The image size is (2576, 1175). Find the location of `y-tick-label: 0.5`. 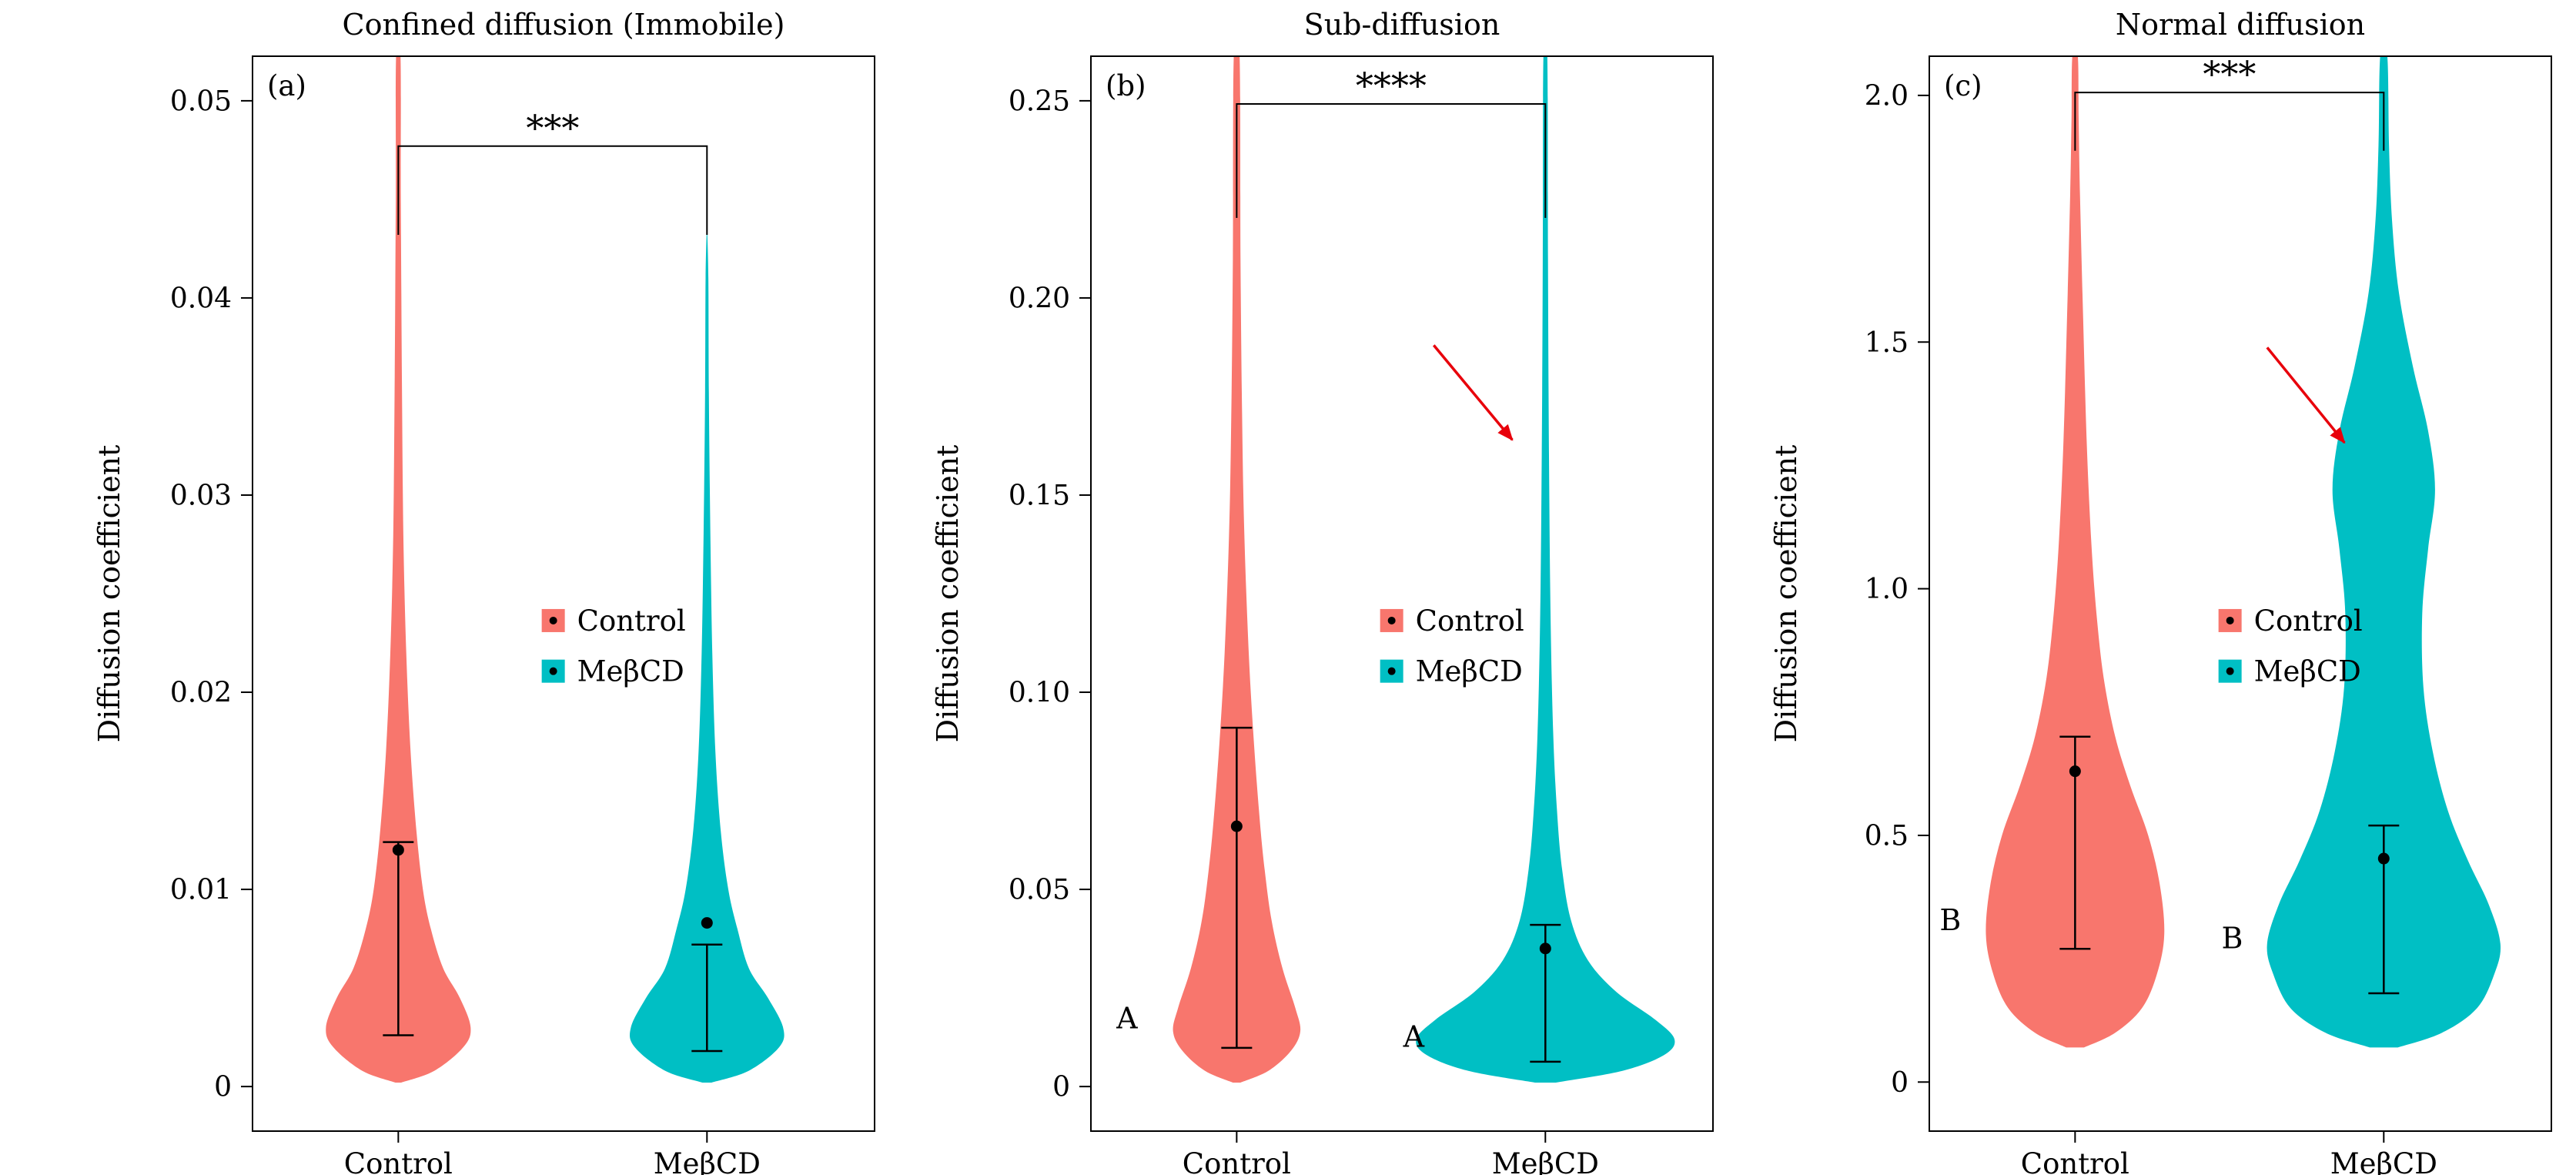

y-tick-label: 0.5 is located at coordinates (1887, 837).